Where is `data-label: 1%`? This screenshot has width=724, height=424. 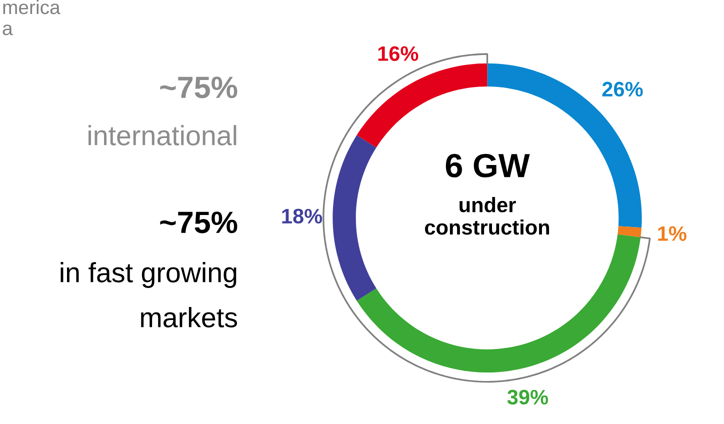 data-label: 1% is located at coordinates (672, 233).